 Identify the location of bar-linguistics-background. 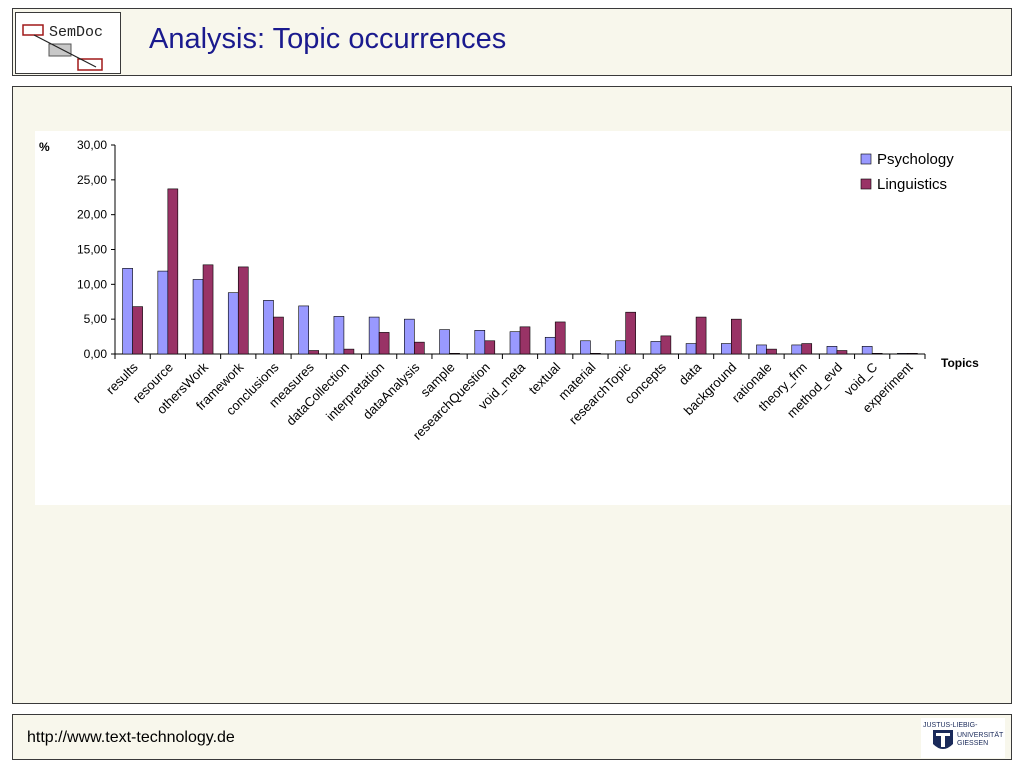
(736, 336).